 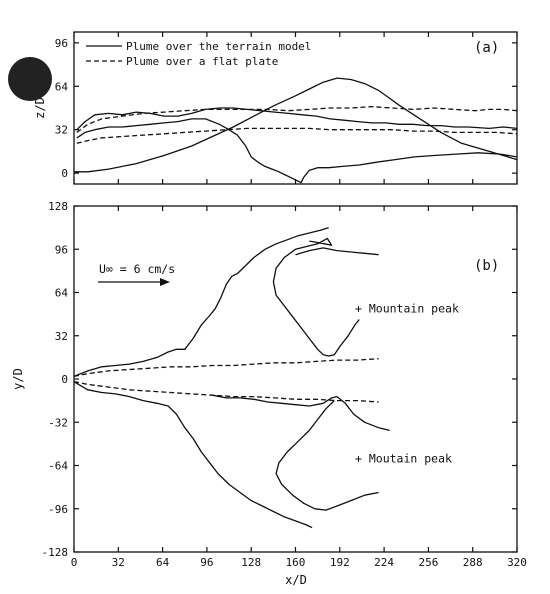 What do you see at coordinates (486, 48) in the screenshot?
I see `panel-a-label: (a)` at bounding box center [486, 48].